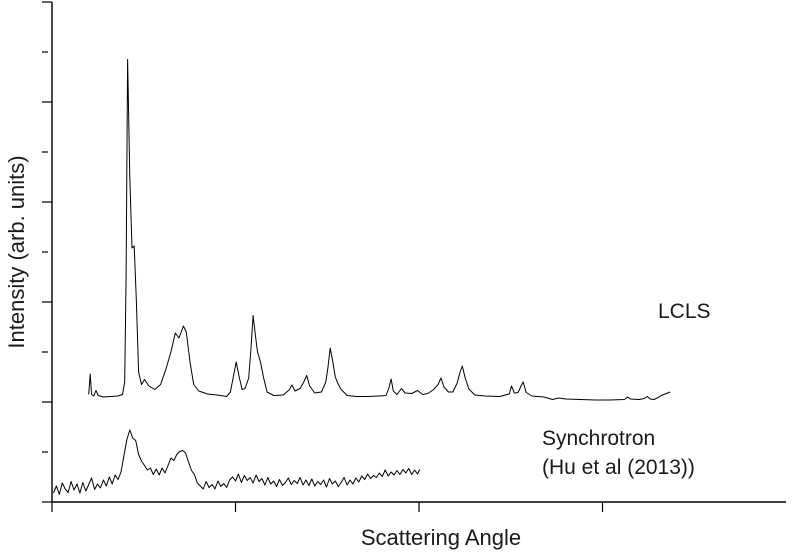 The width and height of the screenshot is (798, 552). I want to click on series-label-synchrotron: Synchrotron, so click(598, 438).